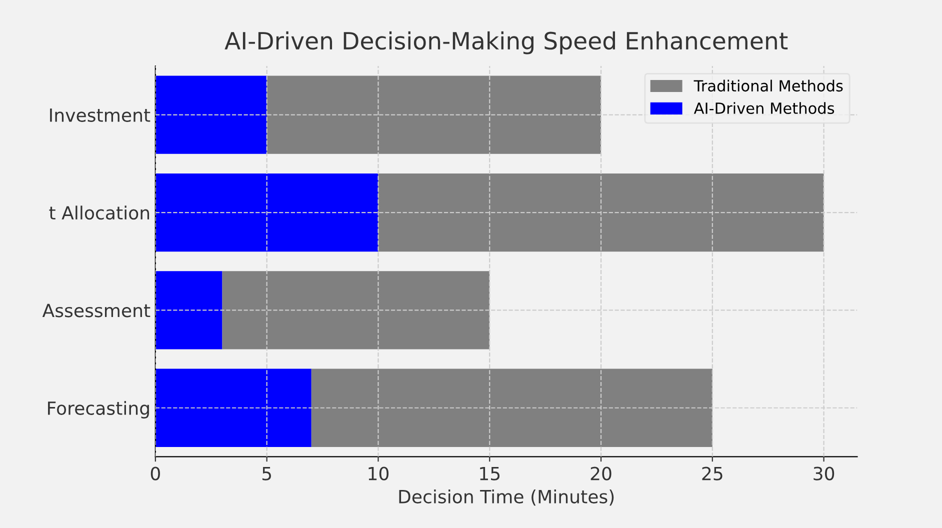 The image size is (942, 528). I want to click on y-tick-label: Assessment, so click(96, 311).